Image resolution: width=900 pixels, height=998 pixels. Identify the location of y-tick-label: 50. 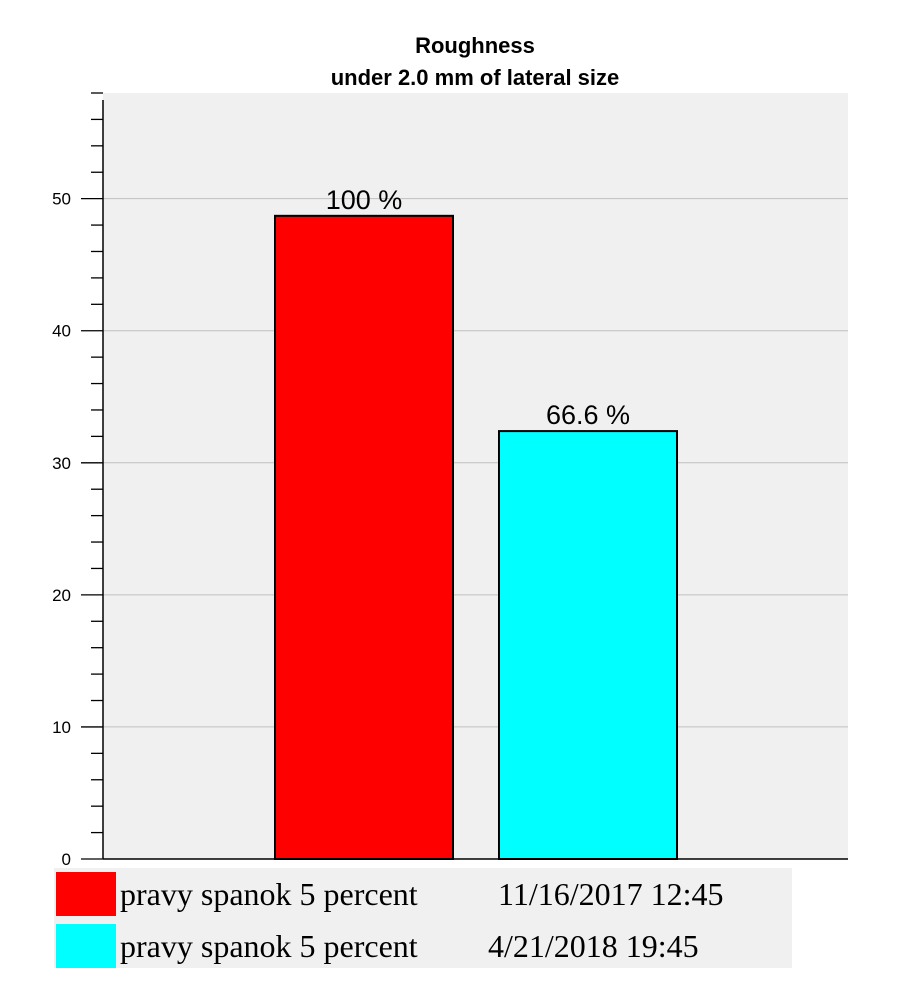
(61, 199).